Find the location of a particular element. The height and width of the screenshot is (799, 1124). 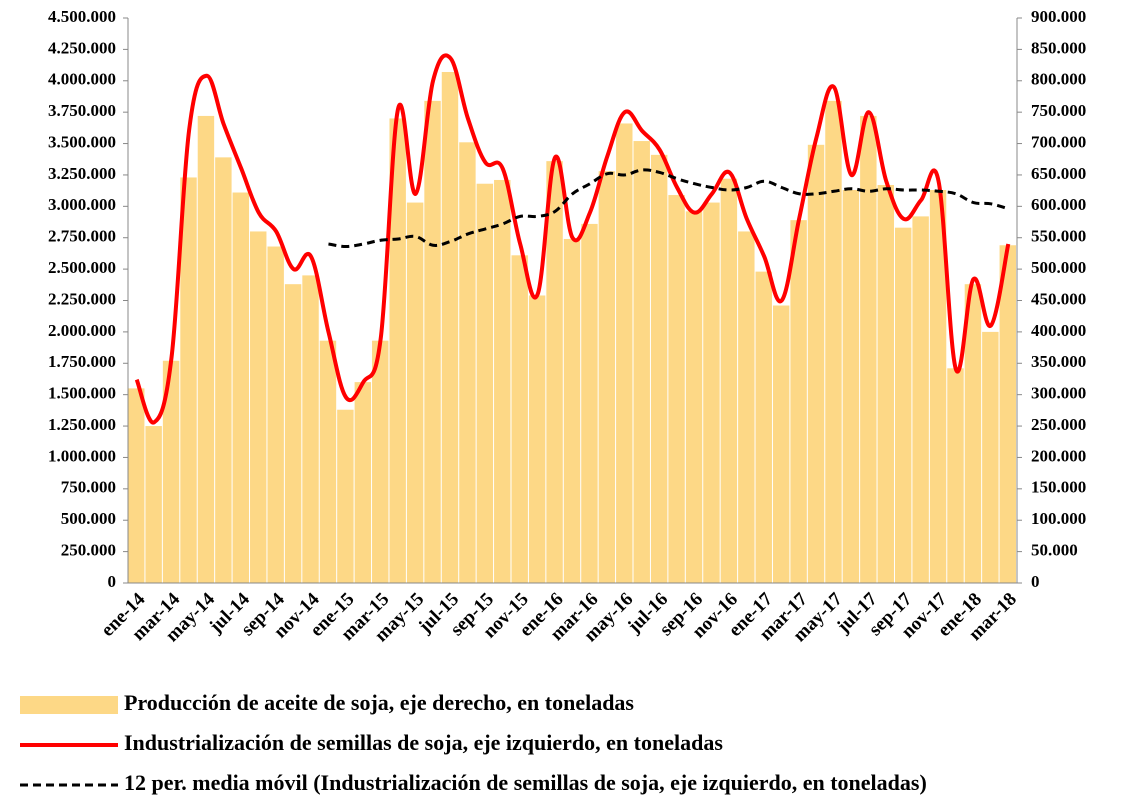

y-tick-label: 4.000.000 is located at coordinates (82, 79).